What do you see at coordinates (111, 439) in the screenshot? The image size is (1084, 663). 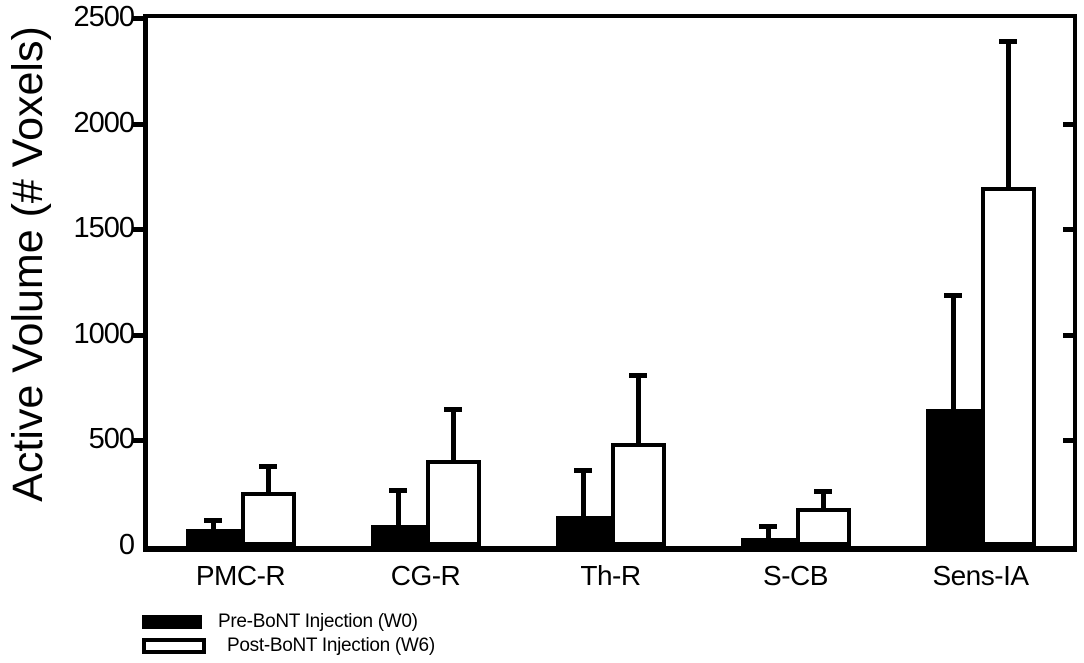 I see `y-tick-label: 500` at bounding box center [111, 439].